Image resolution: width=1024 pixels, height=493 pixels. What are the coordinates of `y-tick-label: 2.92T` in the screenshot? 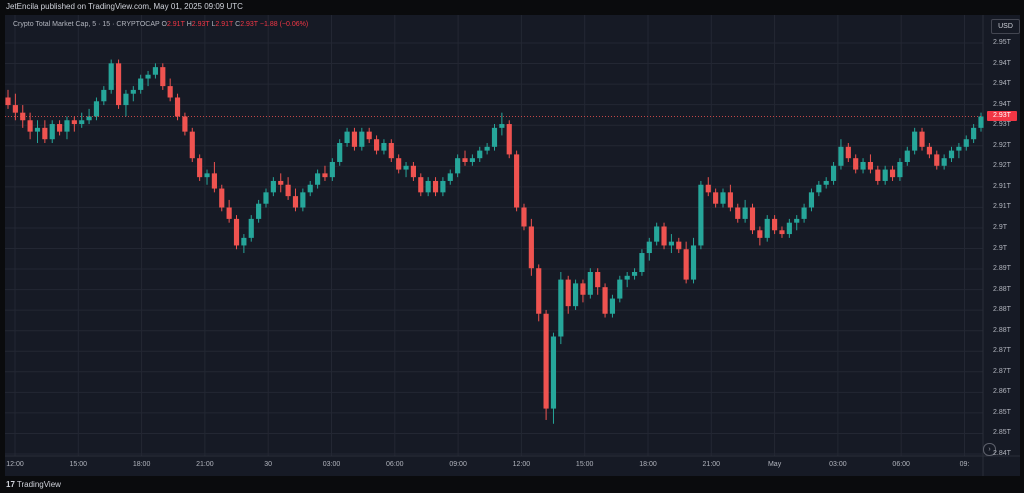 It's located at (1002, 166).